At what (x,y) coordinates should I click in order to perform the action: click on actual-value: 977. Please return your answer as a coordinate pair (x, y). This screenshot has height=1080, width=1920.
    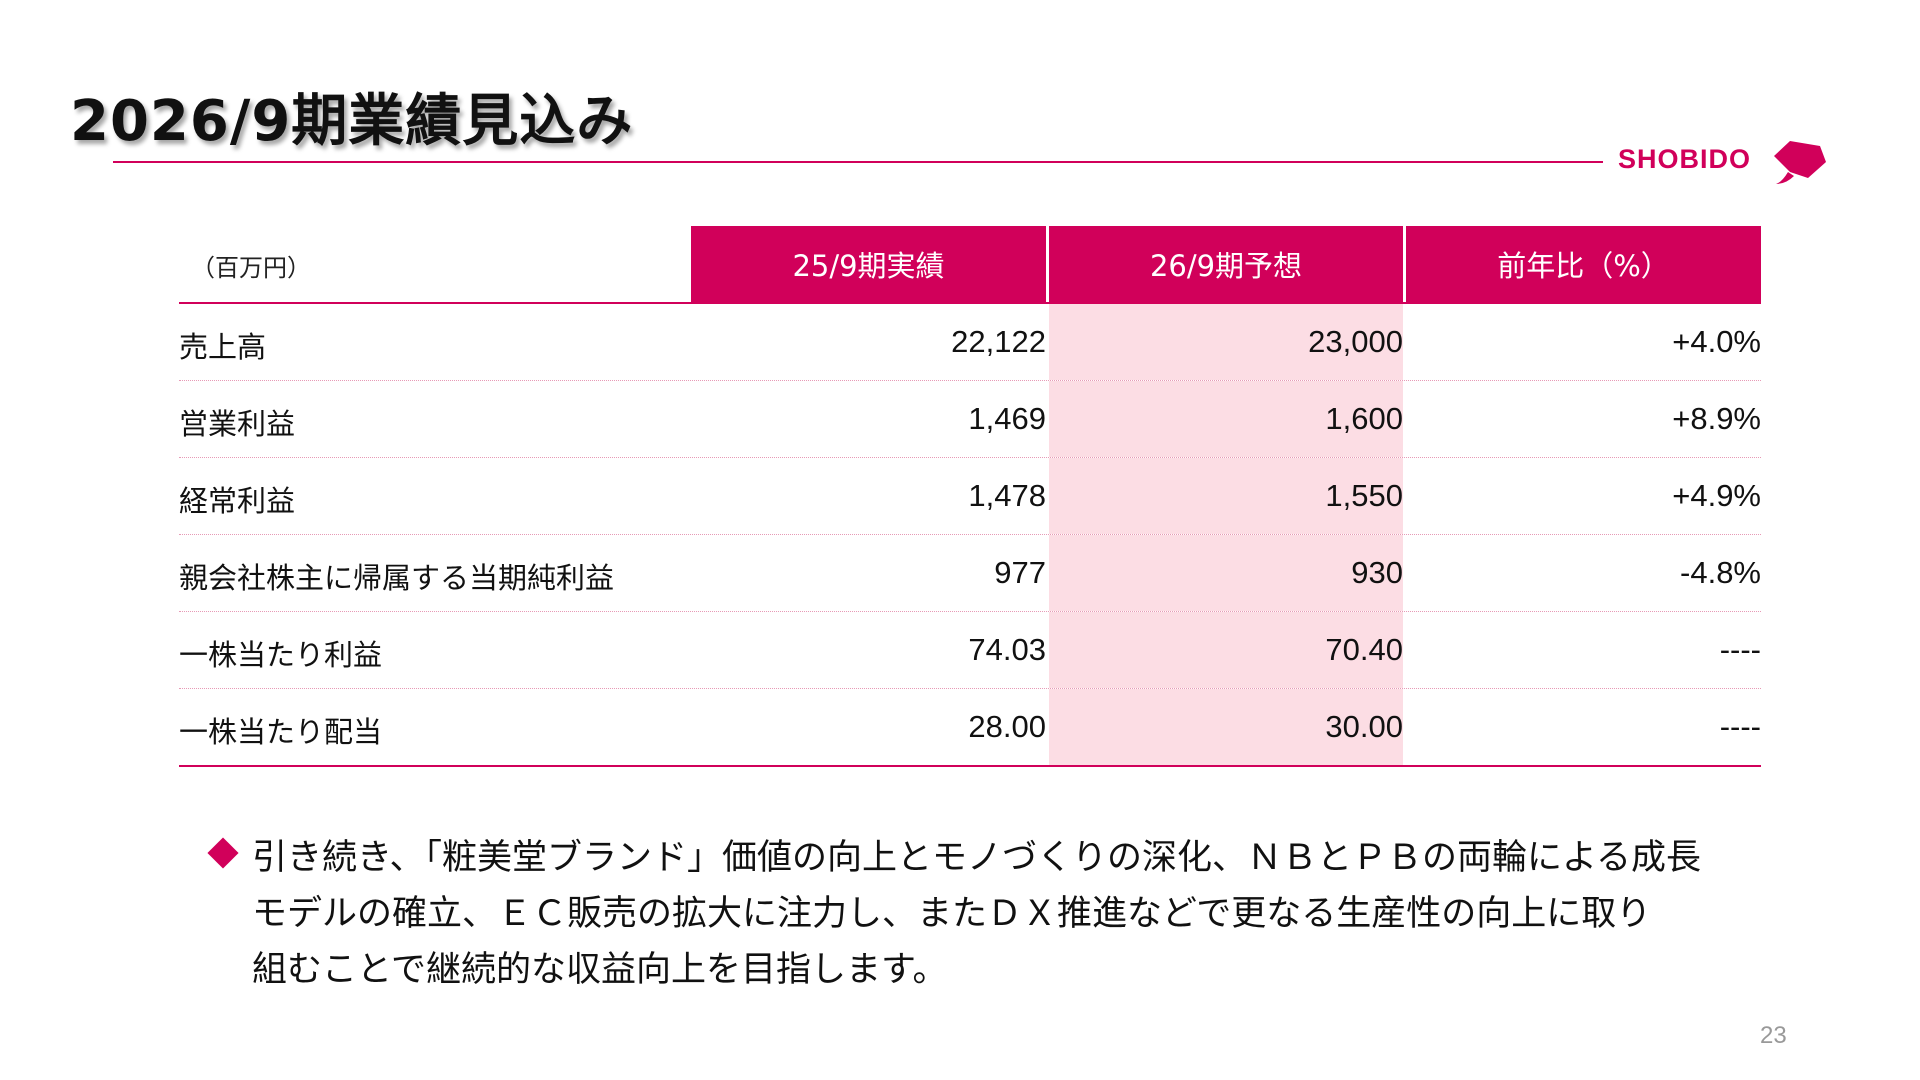
    Looking at the image, I should click on (1020, 572).